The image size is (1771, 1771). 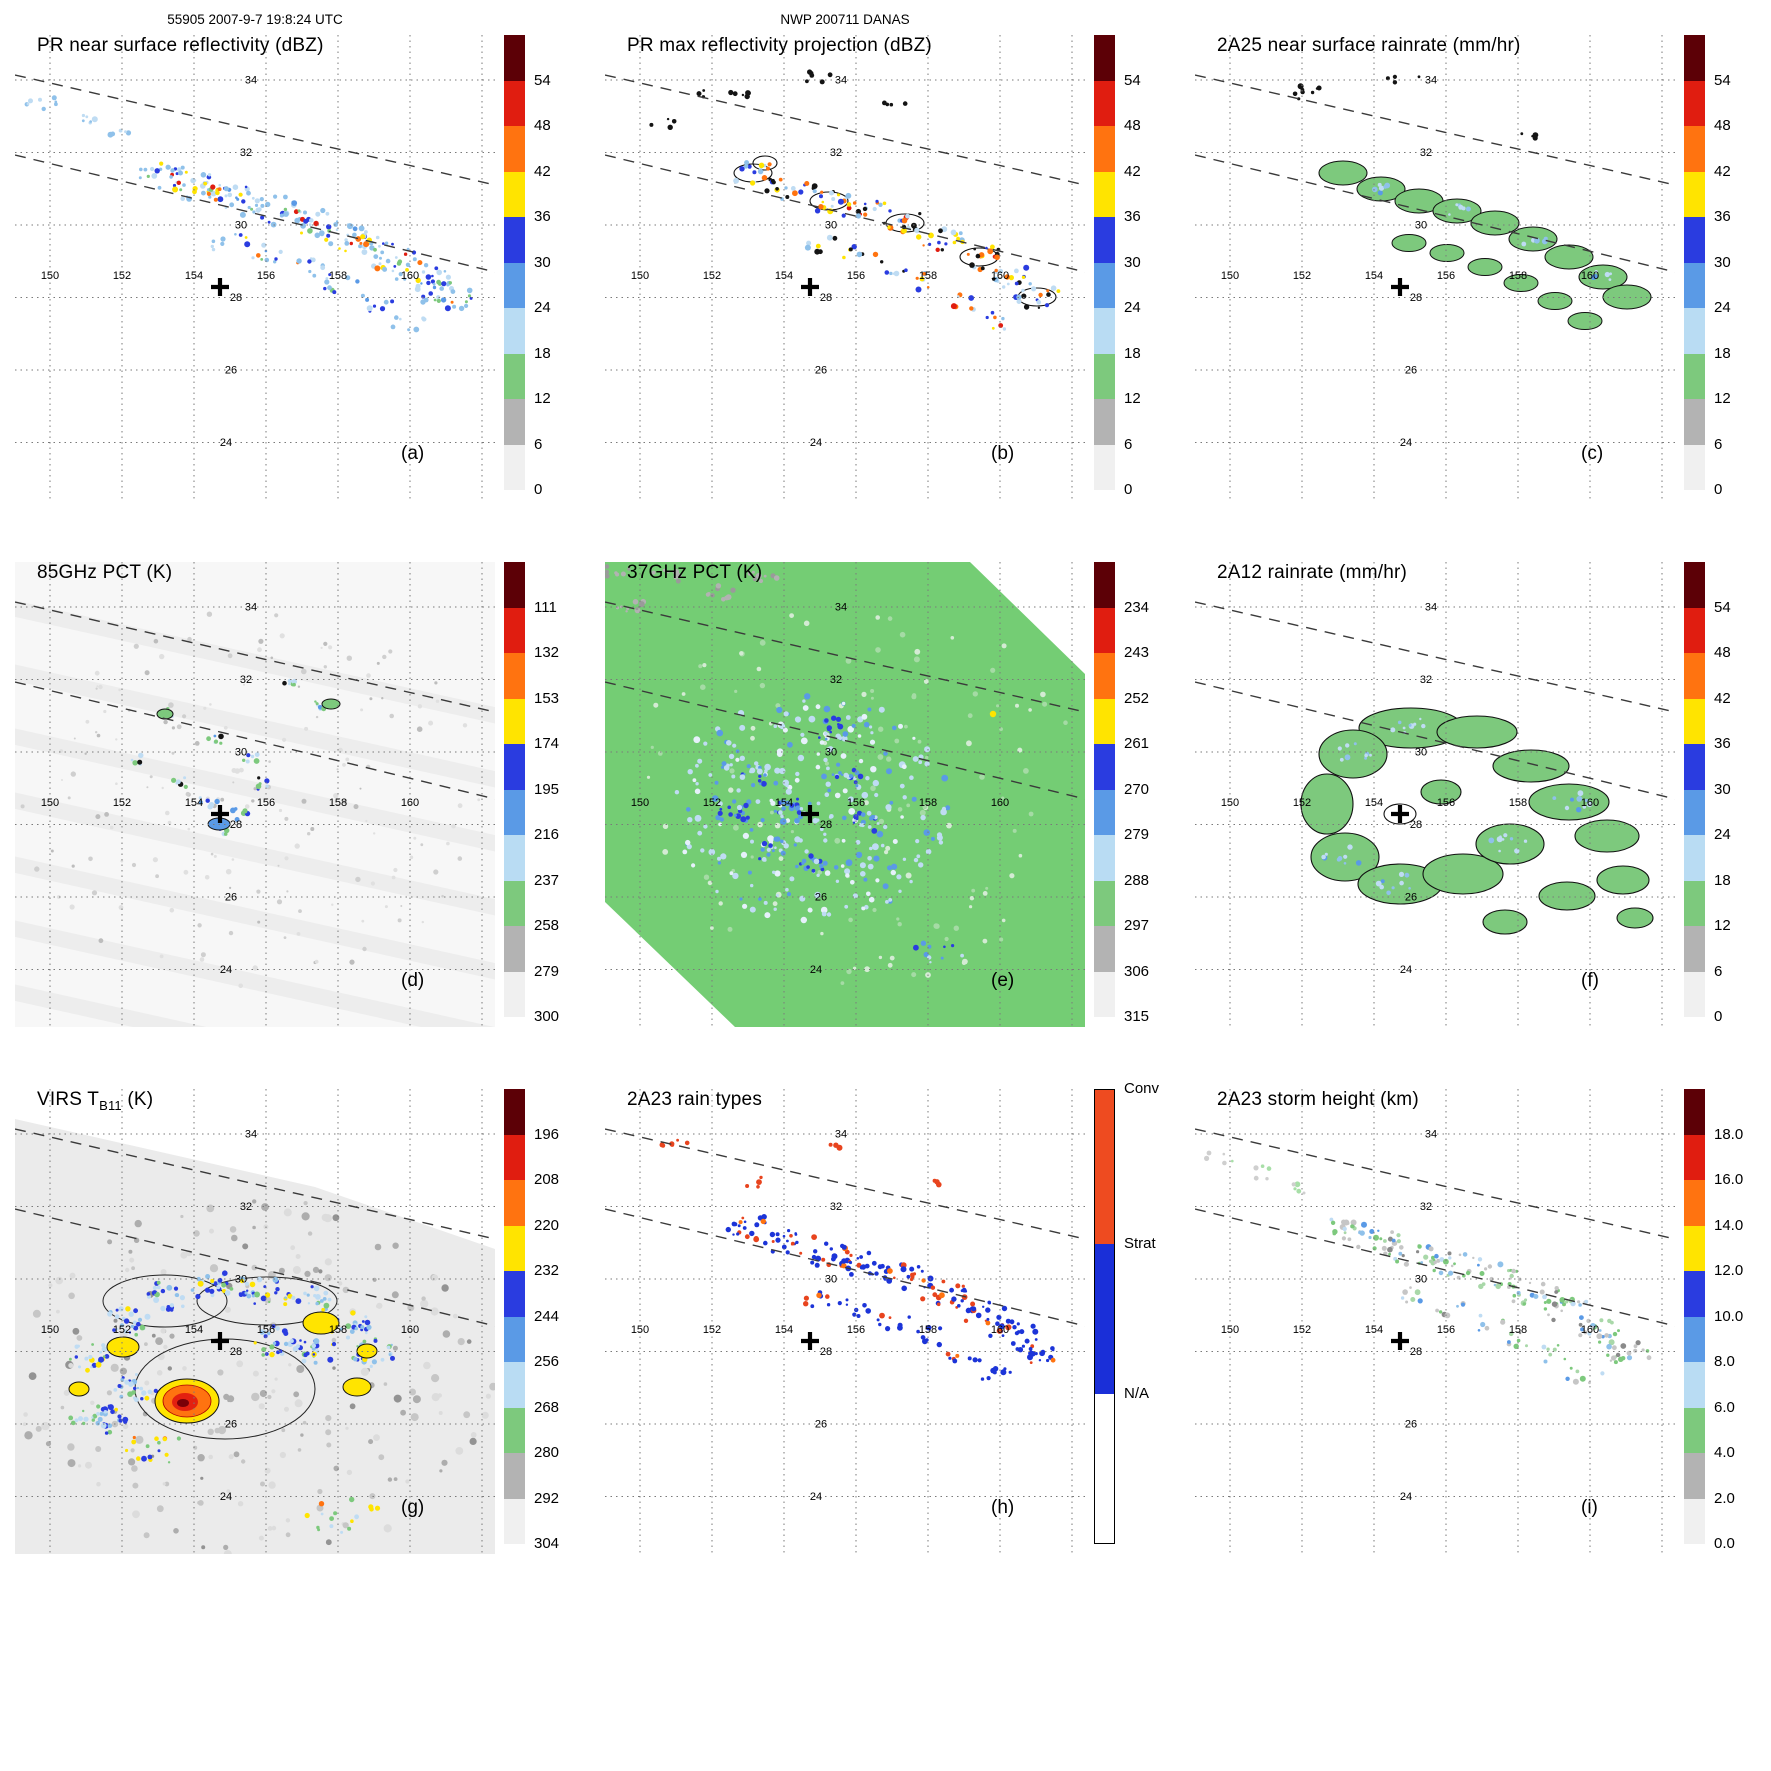 I want to click on colorbar-tick-label: 54, so click(x=1722, y=80).